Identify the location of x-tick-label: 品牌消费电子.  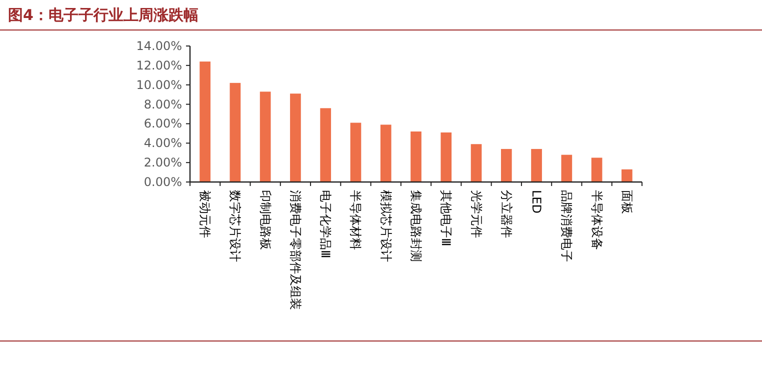
(567, 226).